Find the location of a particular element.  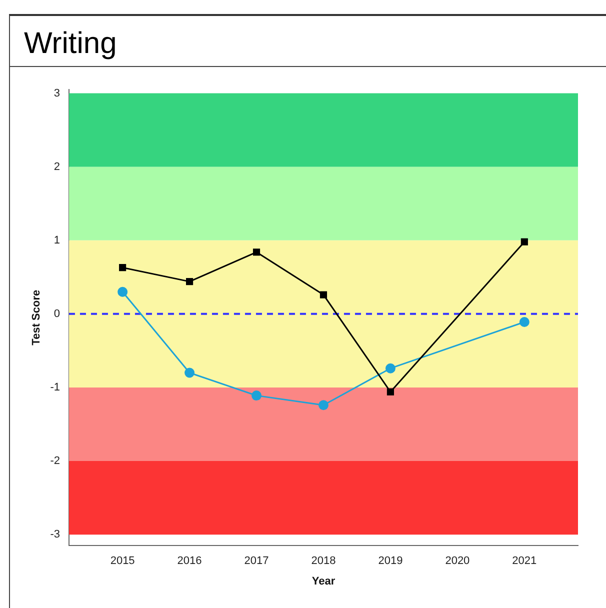

x-tick-label: 2015 is located at coordinates (122, 561).